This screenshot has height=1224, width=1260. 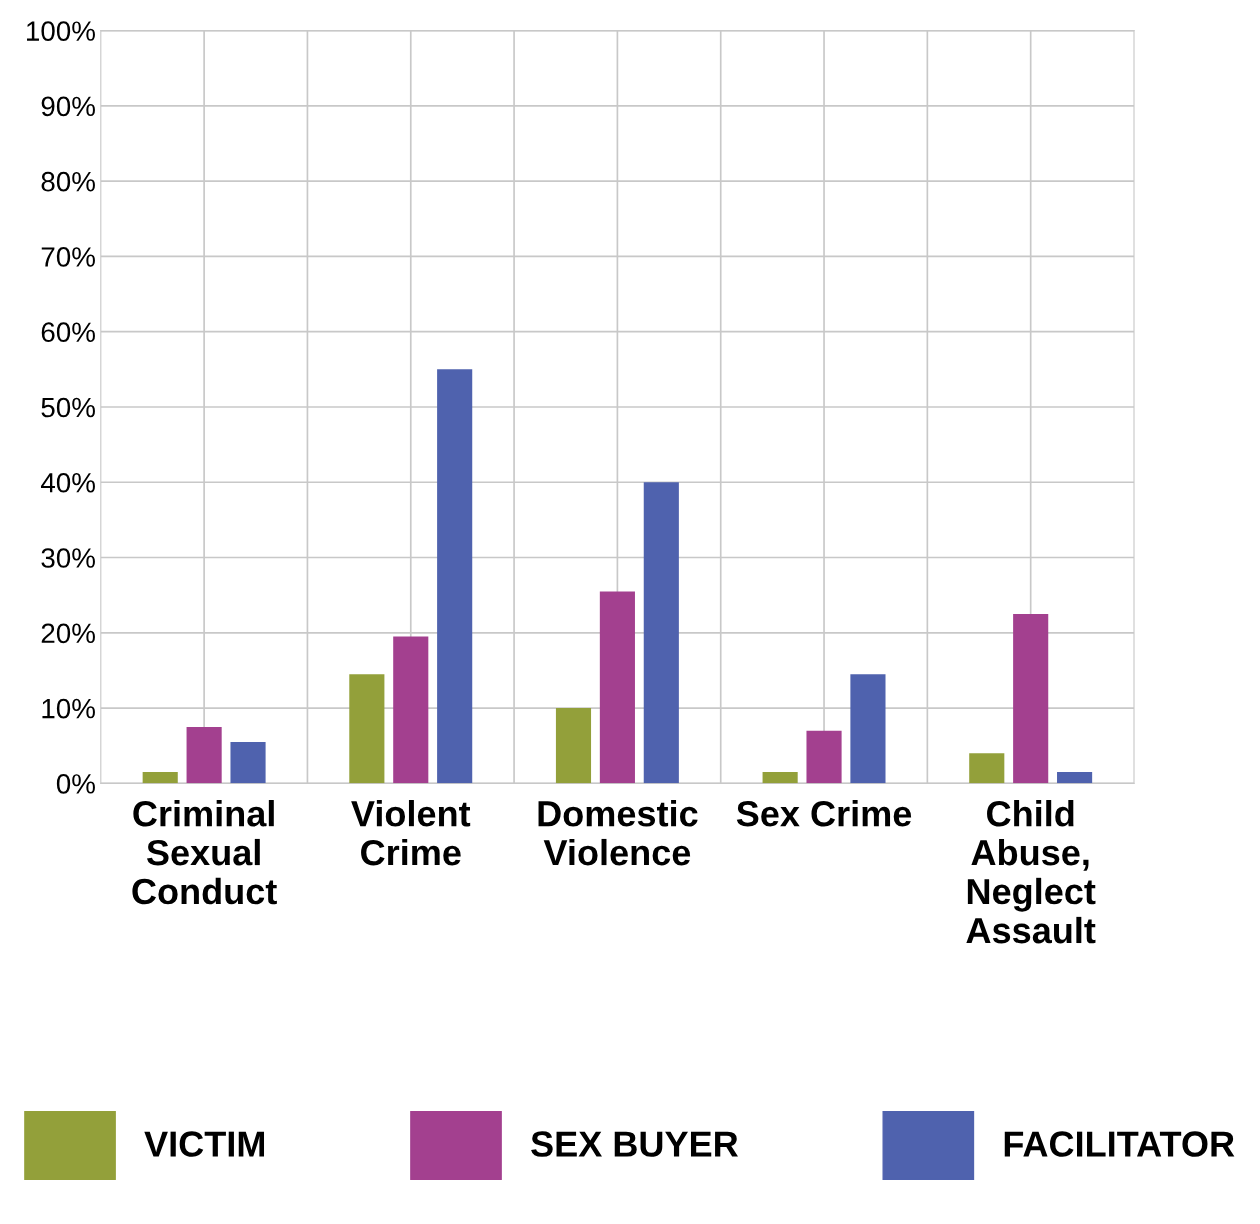 I want to click on y-tick-label: 10%, so click(x=68, y=708).